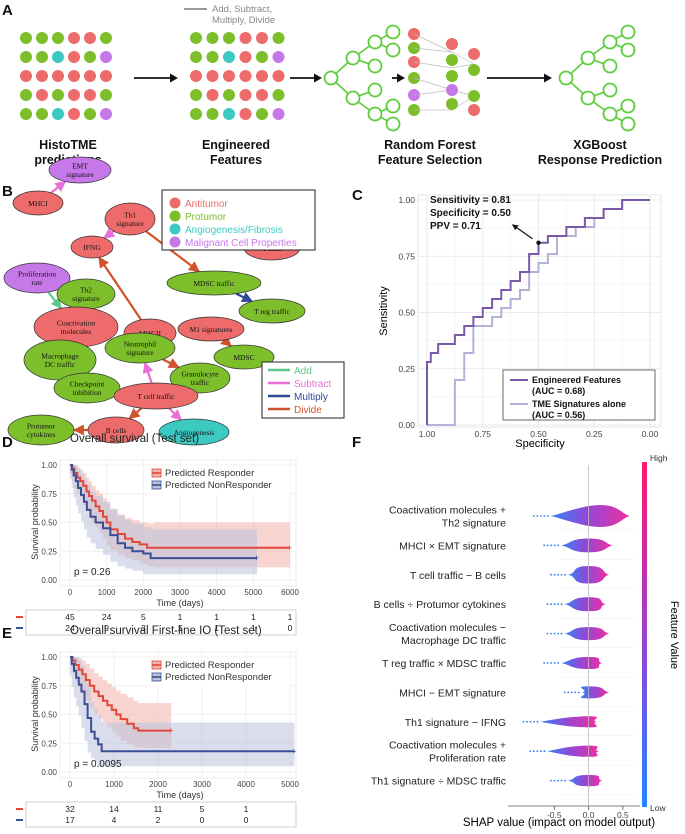  I want to click on edge-th1-mdsct, so click(172, 251).